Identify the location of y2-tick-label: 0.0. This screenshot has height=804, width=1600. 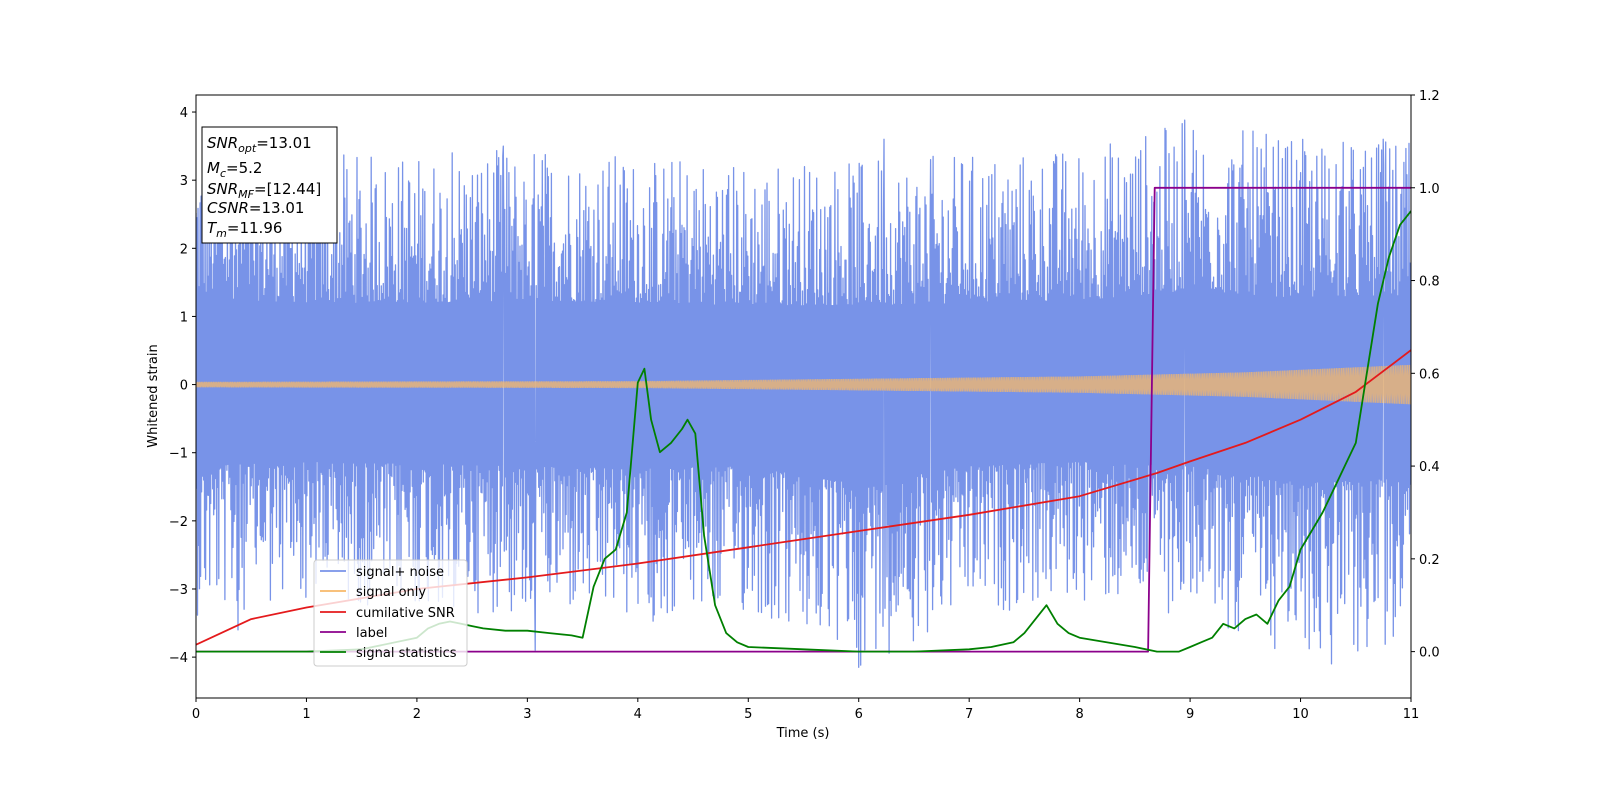
(1429, 653).